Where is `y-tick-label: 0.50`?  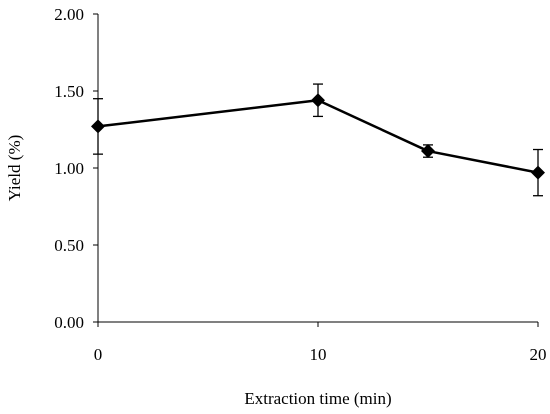 y-tick-label: 0.50 is located at coordinates (69, 245).